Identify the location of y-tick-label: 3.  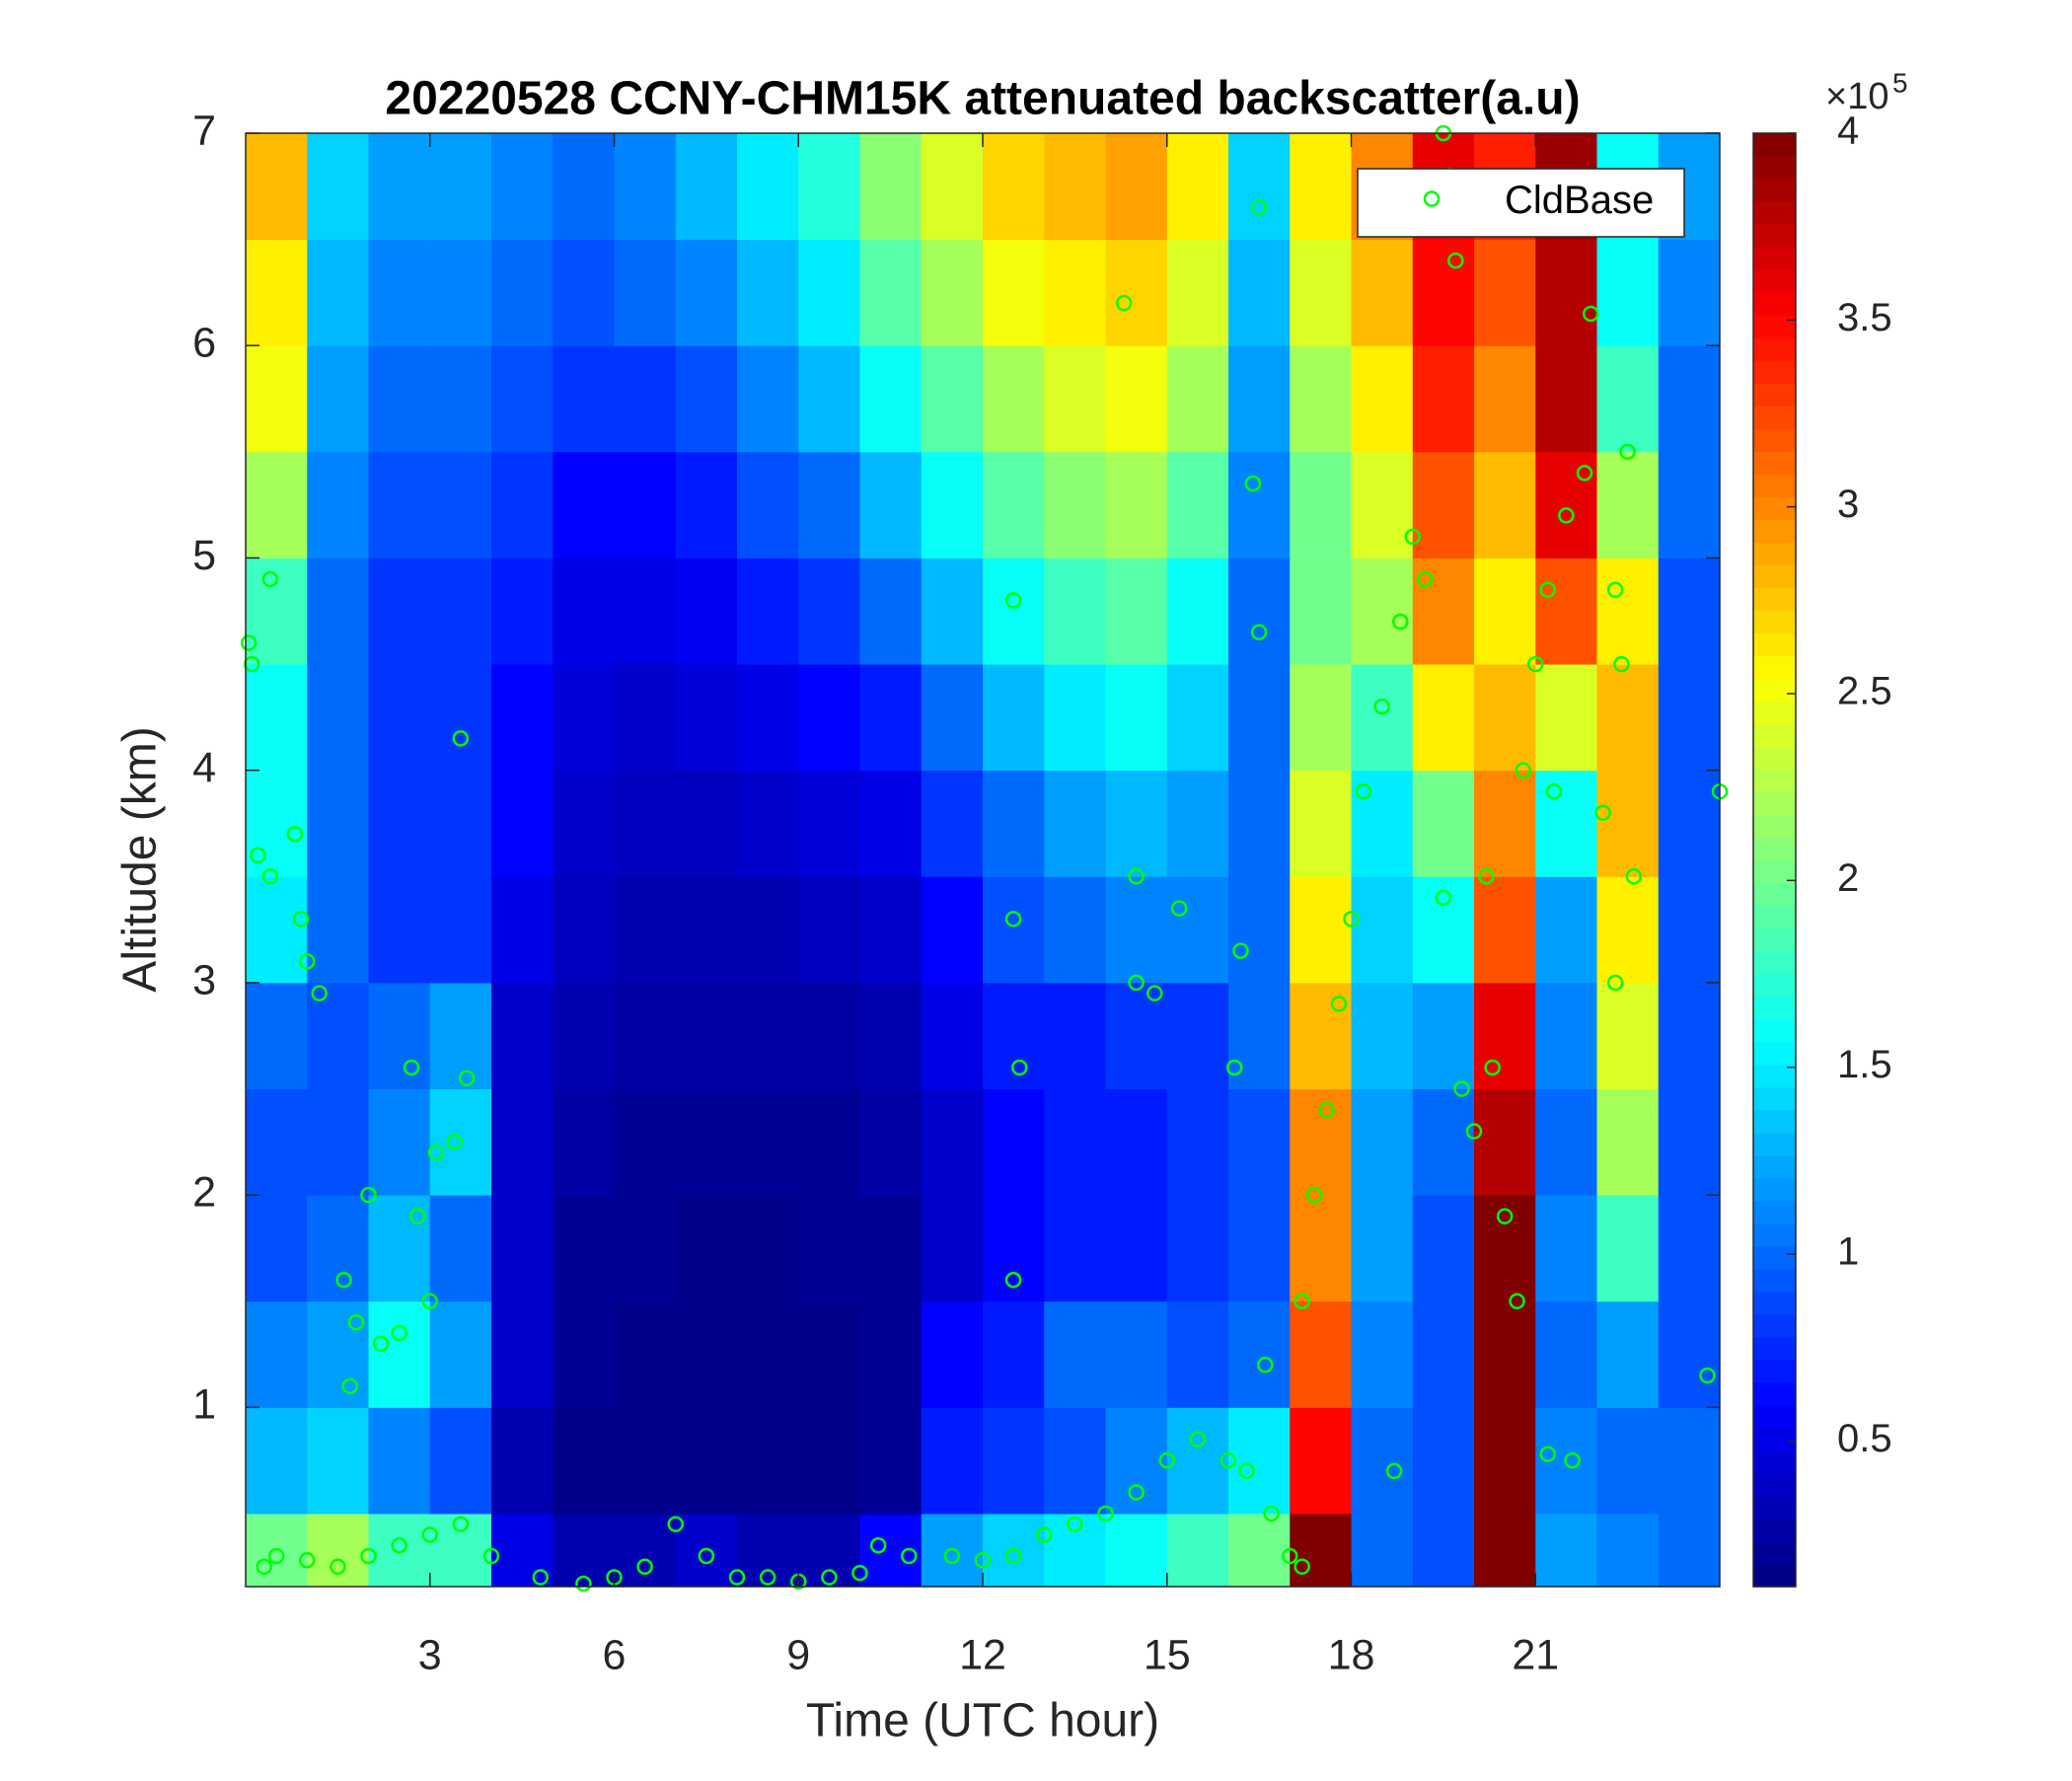
(204, 979).